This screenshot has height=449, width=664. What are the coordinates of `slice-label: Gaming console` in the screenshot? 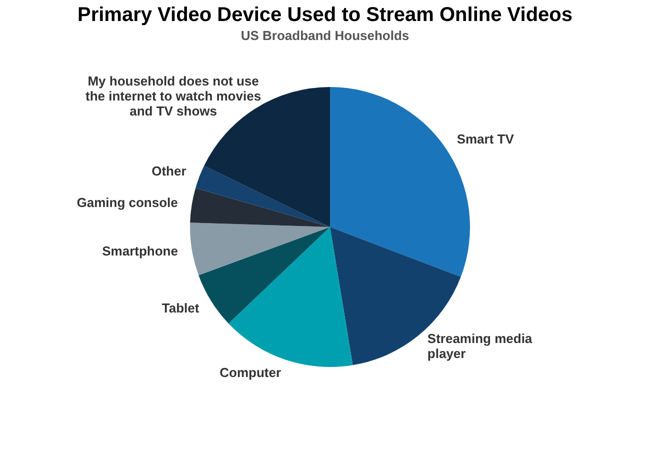 It's located at (127, 202).